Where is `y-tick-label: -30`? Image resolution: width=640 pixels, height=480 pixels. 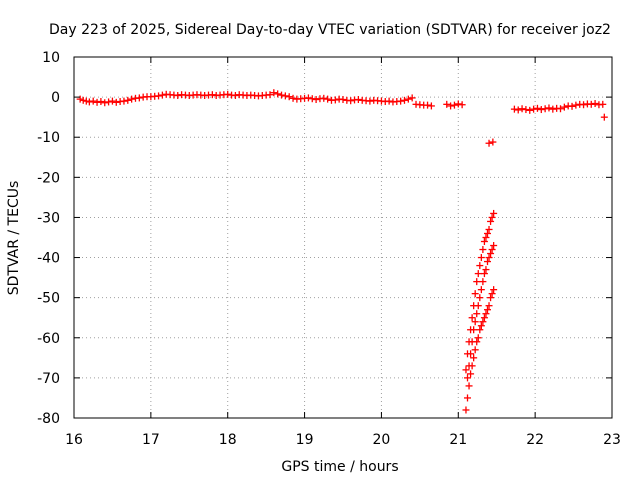
y-tick-label: -30 is located at coordinates (48, 218).